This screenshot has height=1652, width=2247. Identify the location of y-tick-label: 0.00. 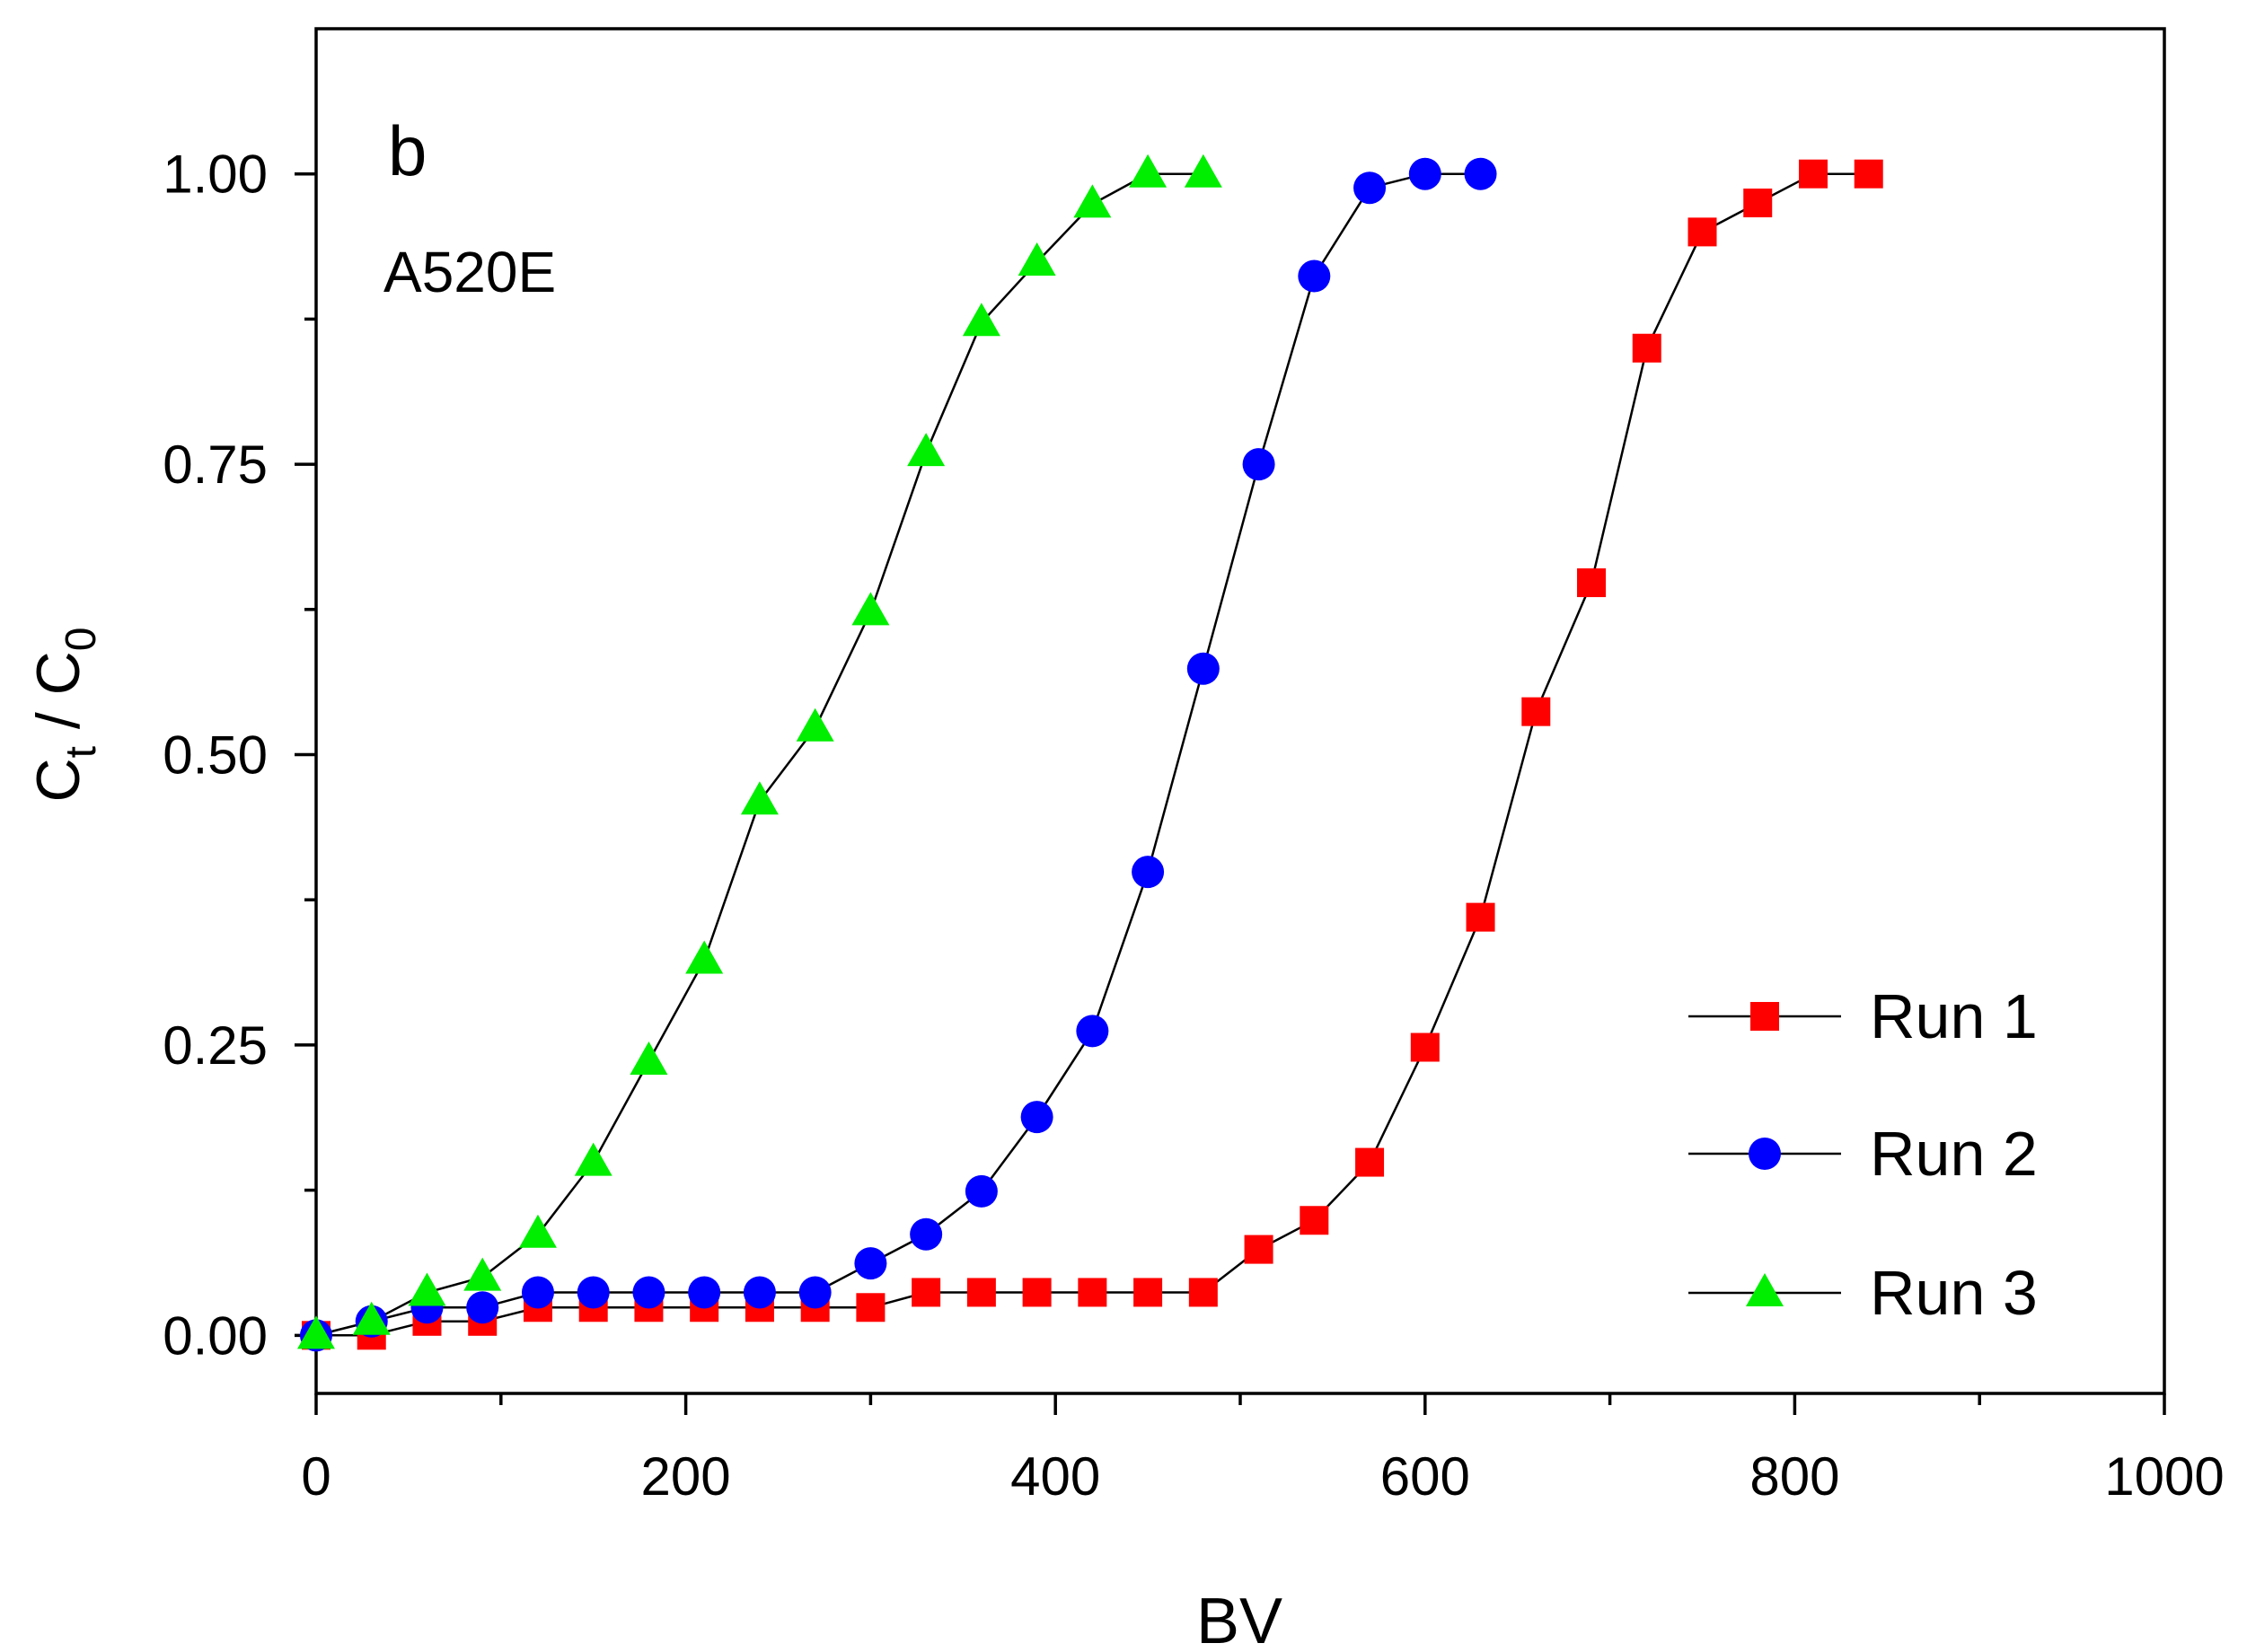
(215, 1336).